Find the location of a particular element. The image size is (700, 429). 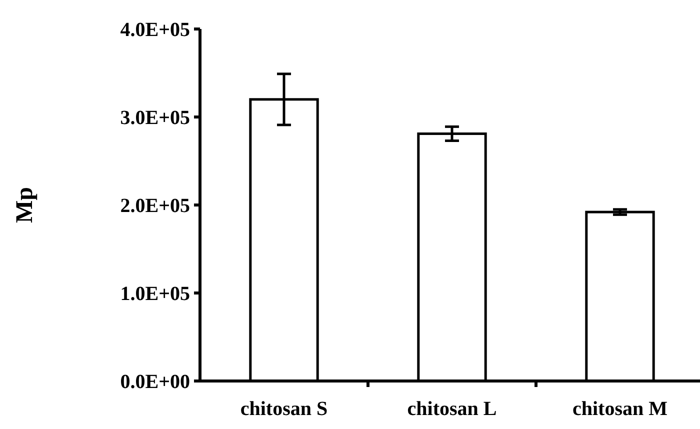

x-tick-label: chitosan M is located at coordinates (620, 409).